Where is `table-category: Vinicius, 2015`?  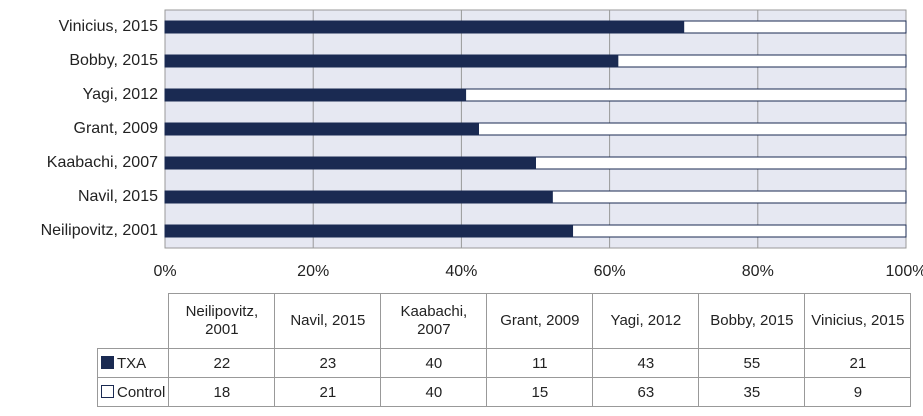 table-category: Vinicius, 2015 is located at coordinates (858, 321).